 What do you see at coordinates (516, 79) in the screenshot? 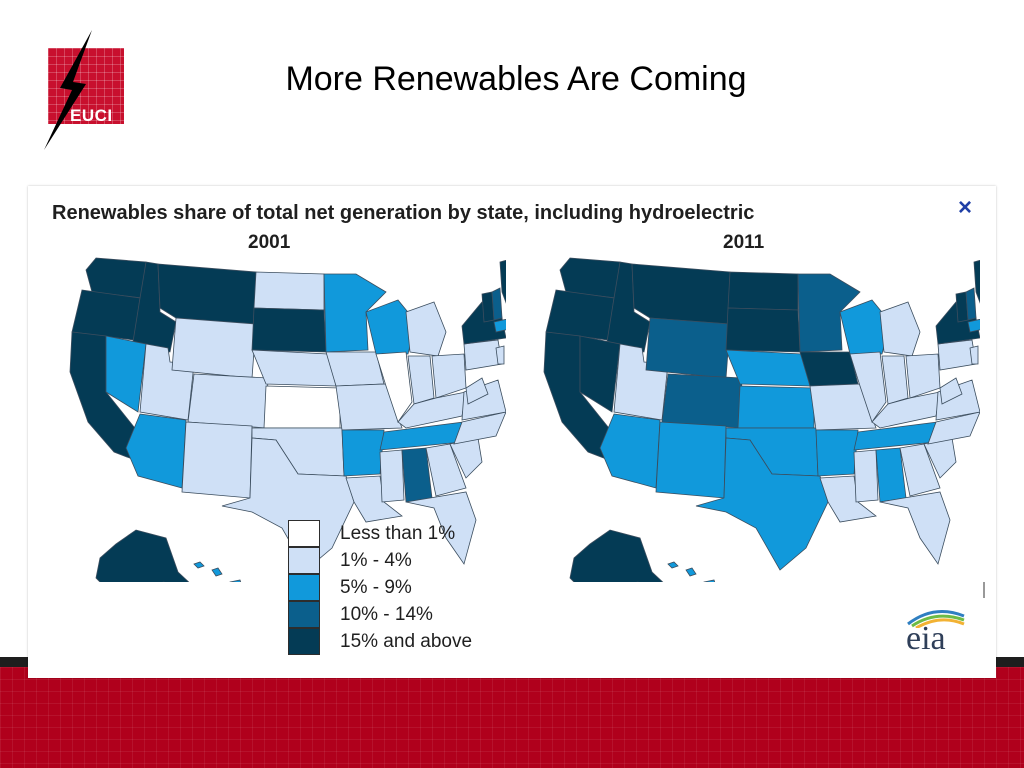
I see `slide-title: More Renewables Are Coming` at bounding box center [516, 79].